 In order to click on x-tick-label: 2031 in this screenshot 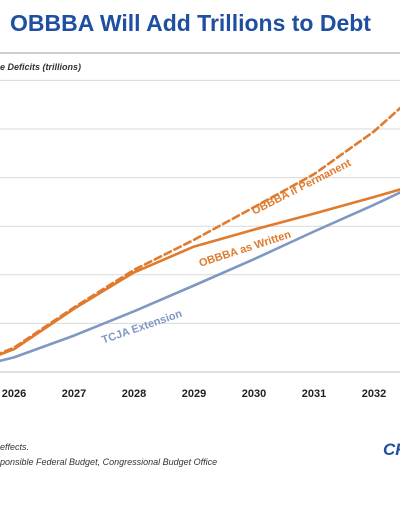, I will do `click(314, 394)`.